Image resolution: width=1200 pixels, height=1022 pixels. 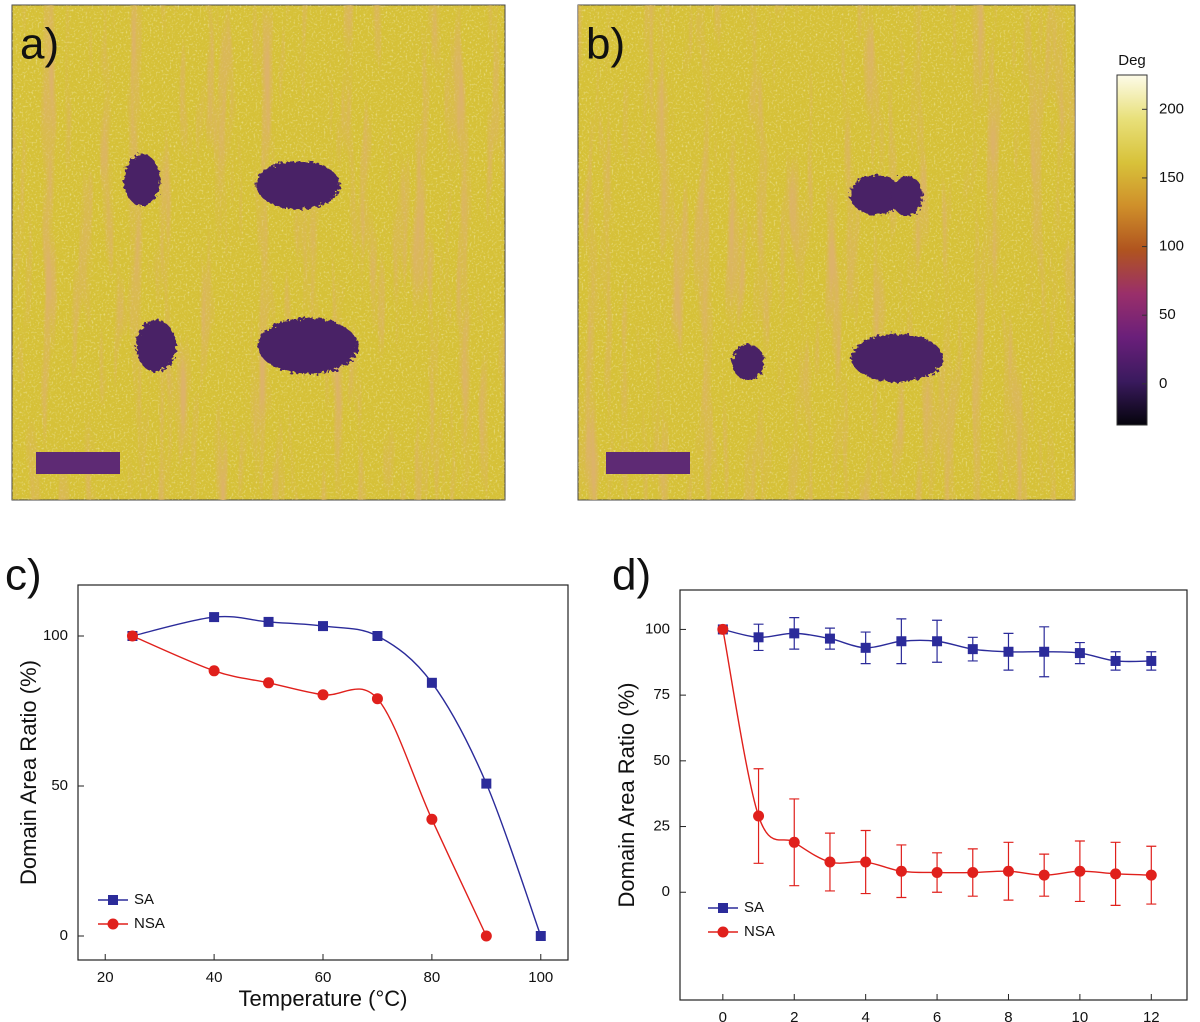 What do you see at coordinates (937, 1015) in the screenshot?
I see `x-tick-label: 6` at bounding box center [937, 1015].